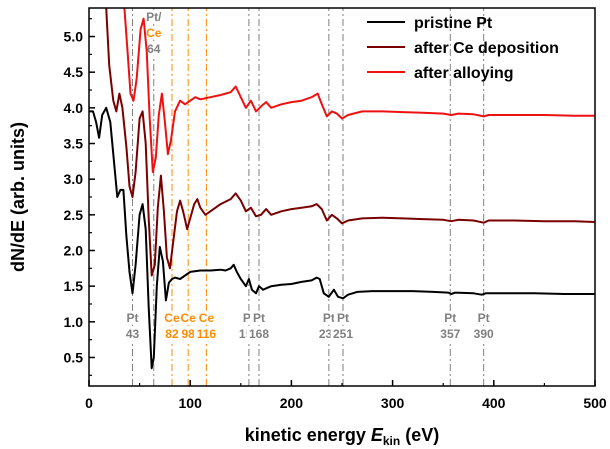  I want to click on marker-label: Pt/, so click(154, 17).